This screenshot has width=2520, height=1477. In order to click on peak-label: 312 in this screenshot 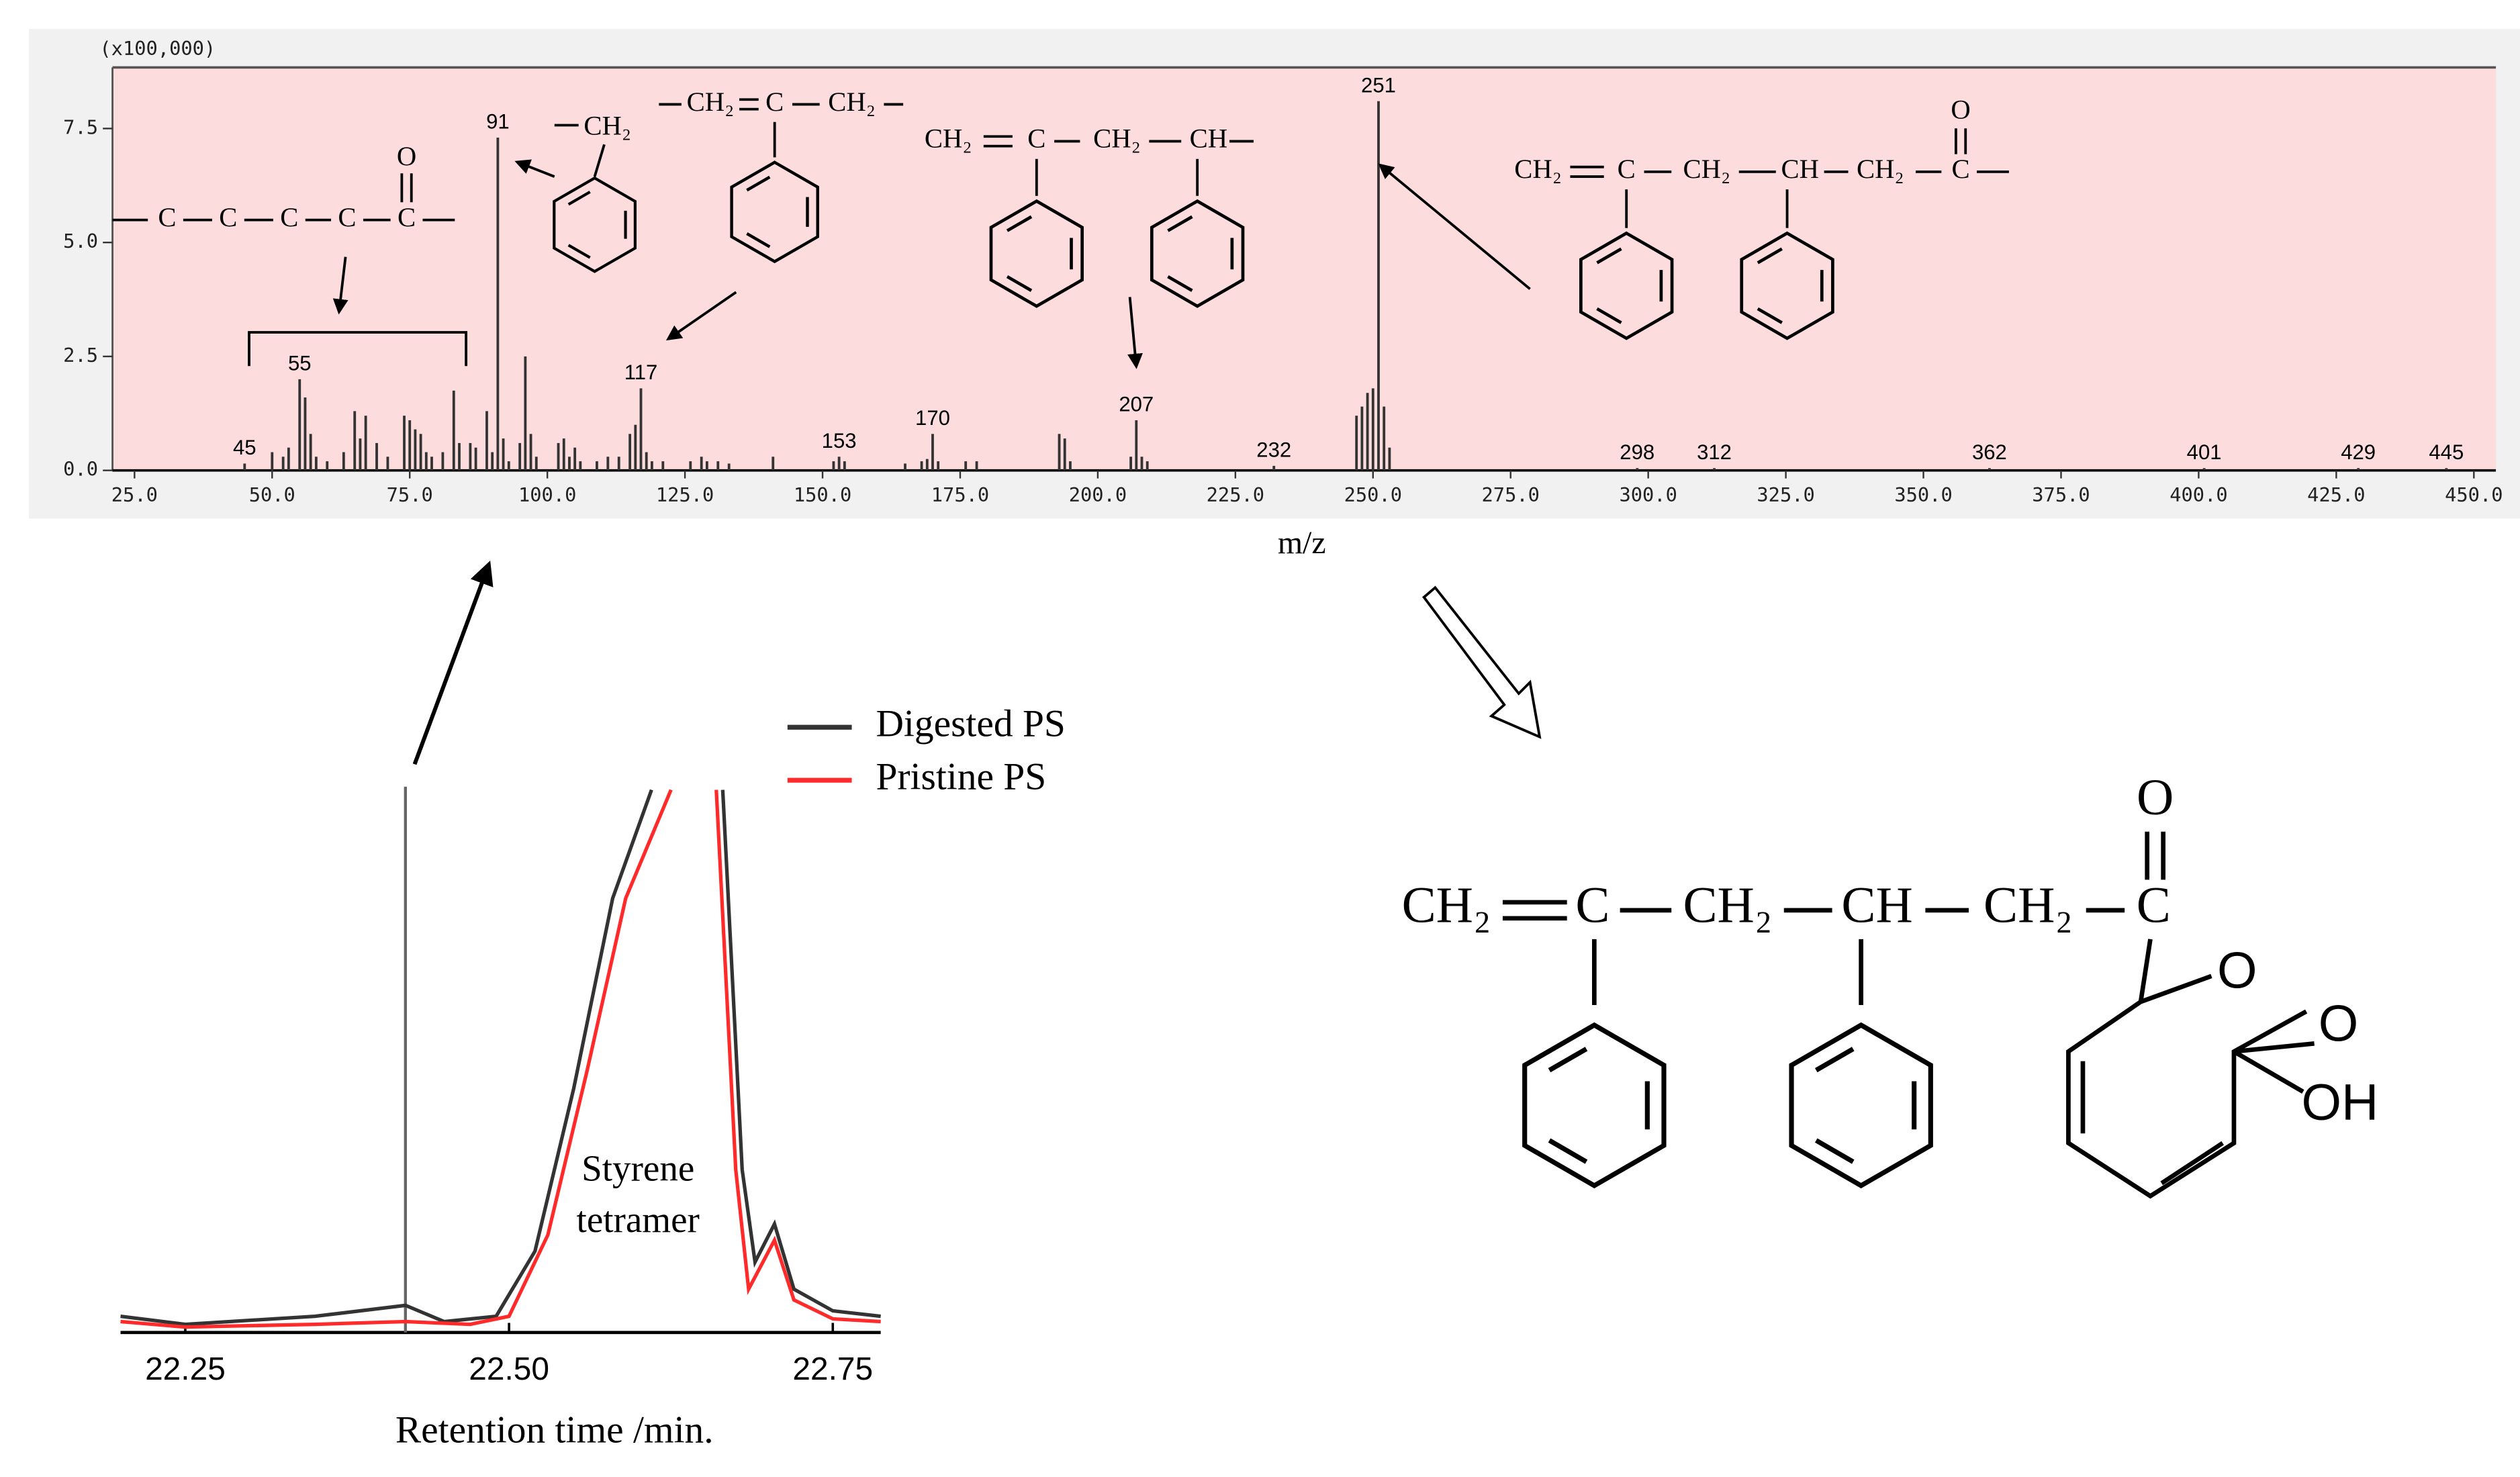, I will do `click(1714, 452)`.